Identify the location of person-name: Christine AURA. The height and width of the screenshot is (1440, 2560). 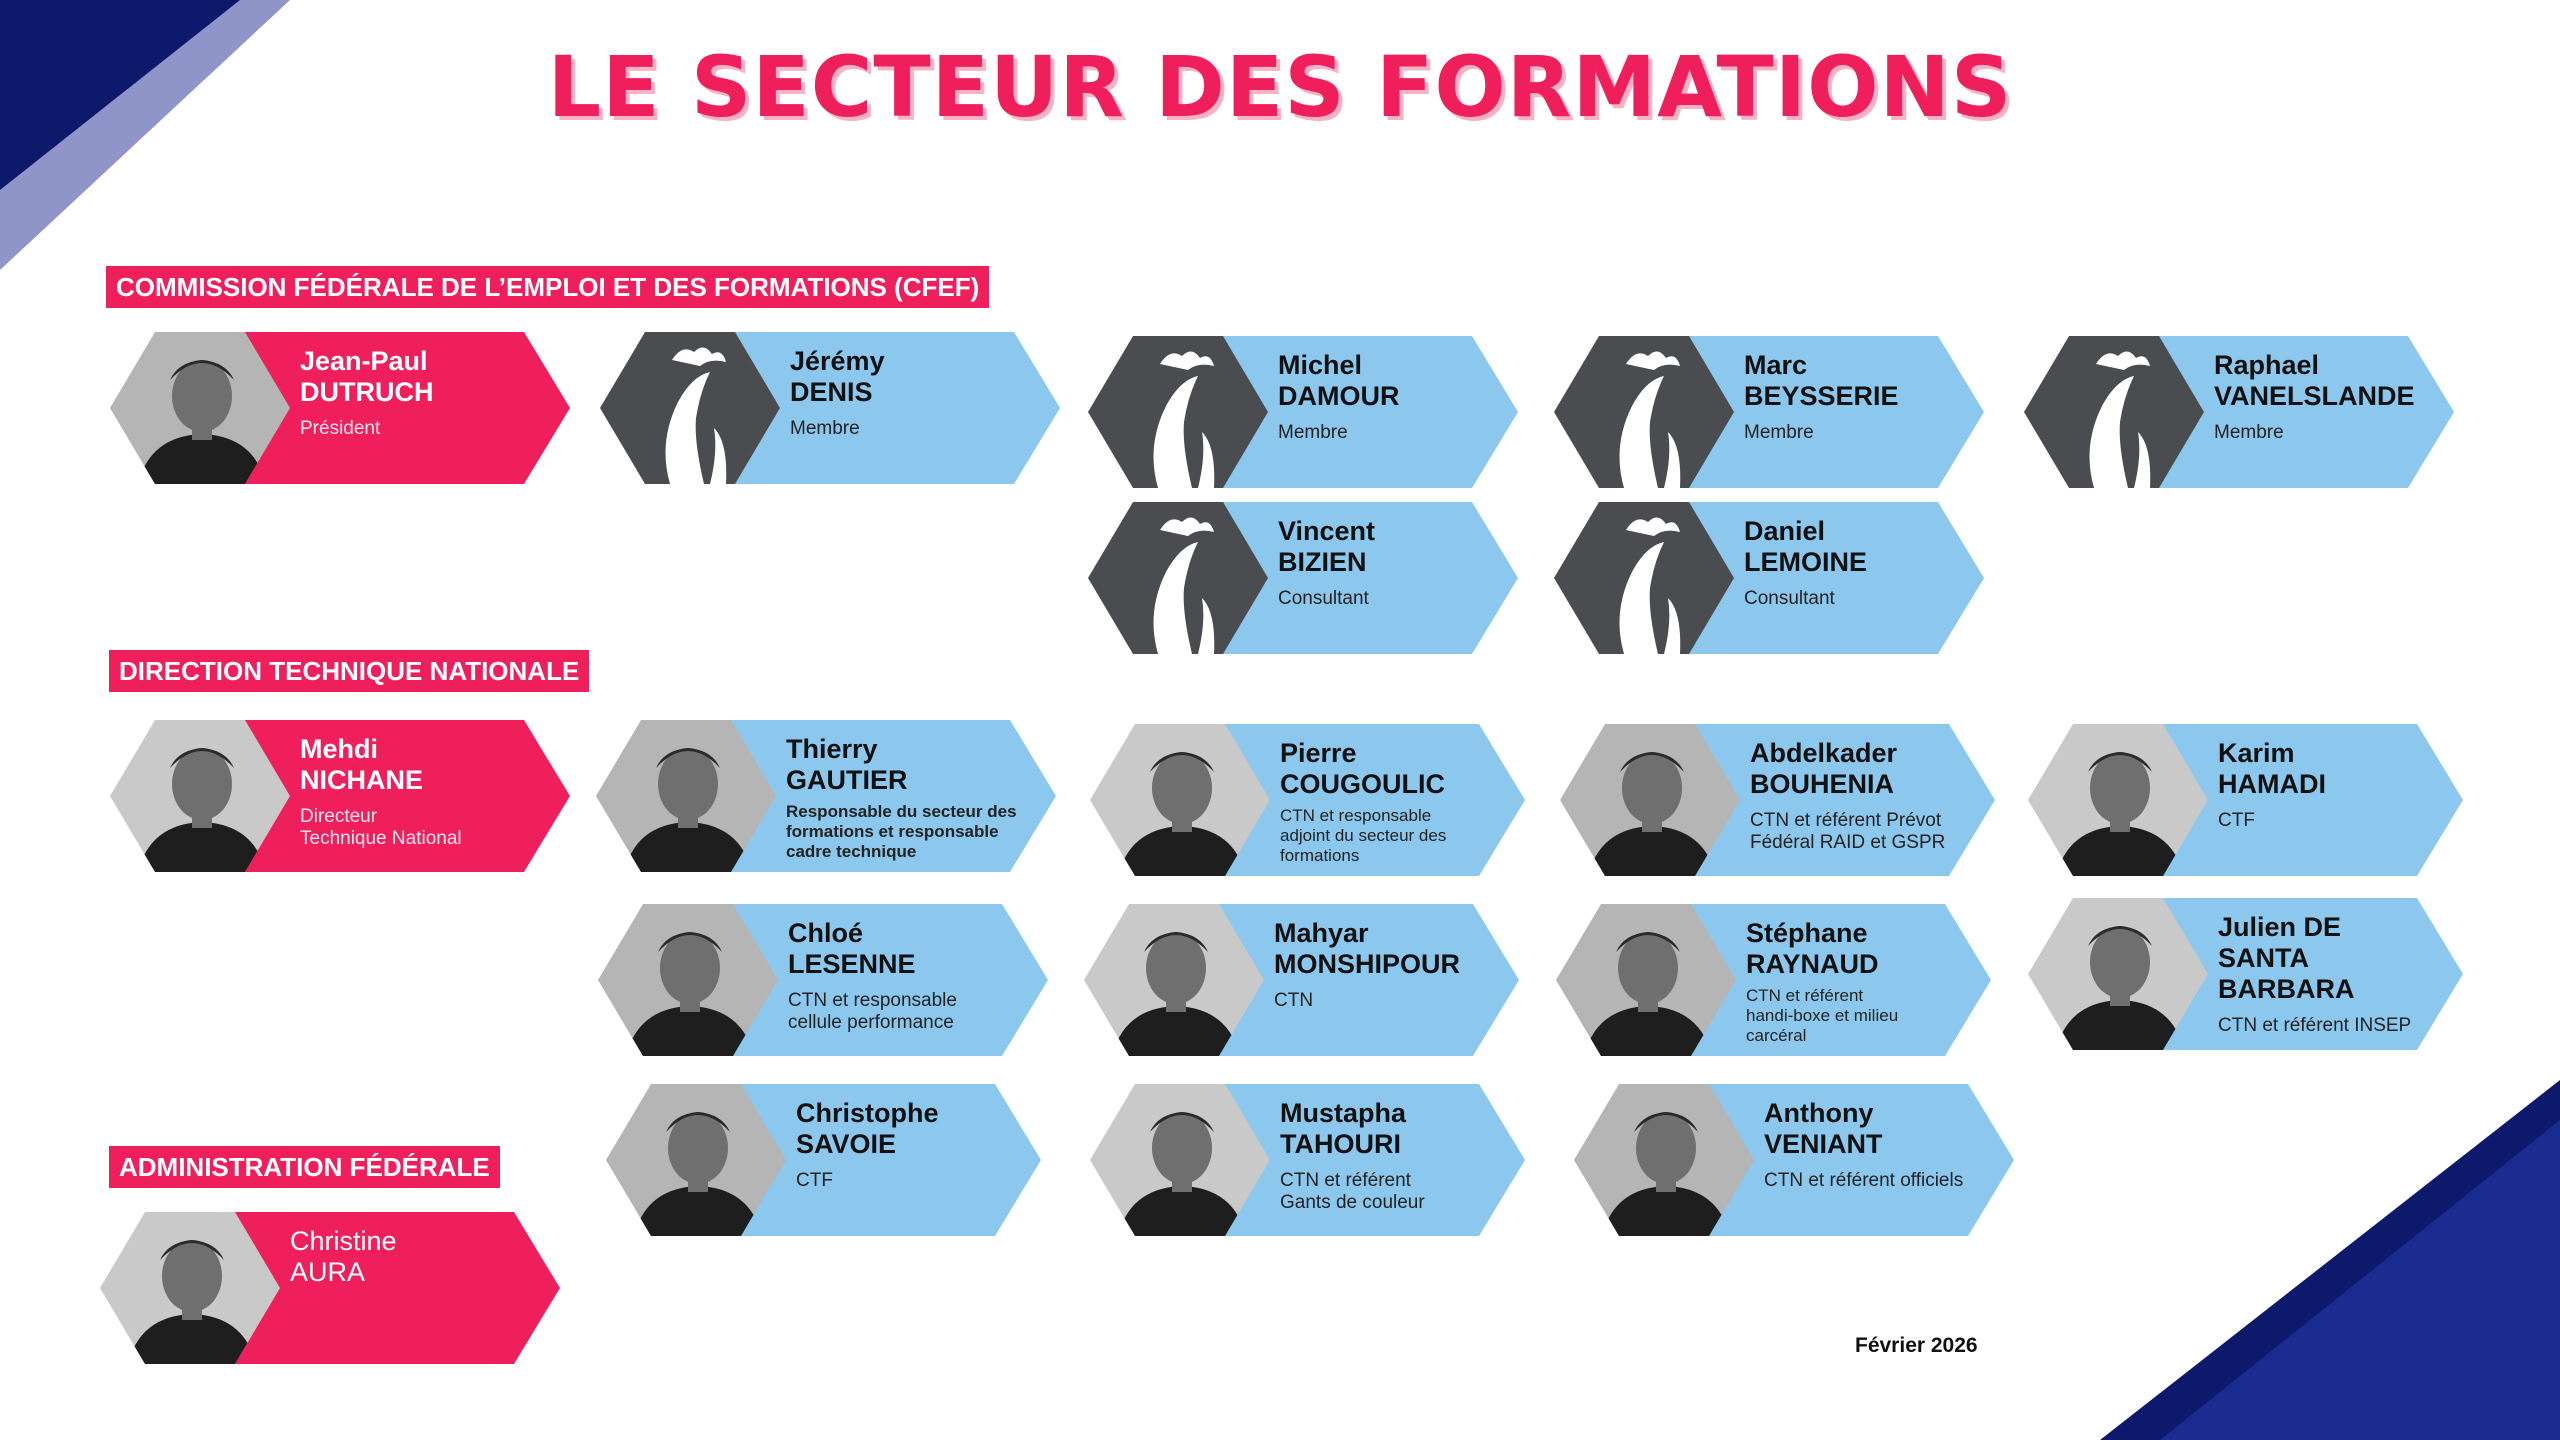
(343, 1256).